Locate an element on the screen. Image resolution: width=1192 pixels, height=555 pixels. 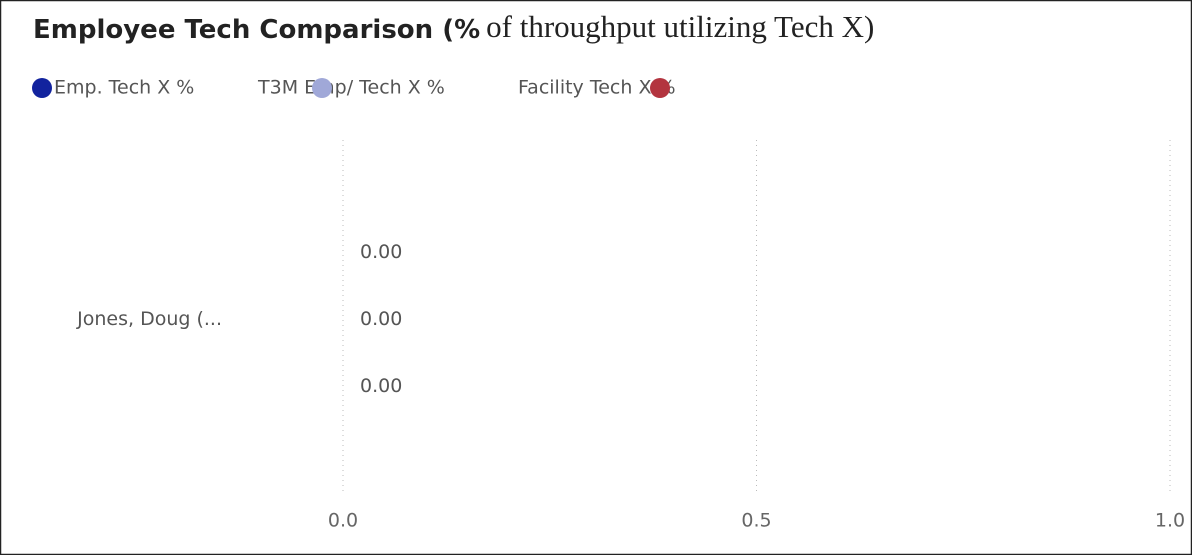
x-tick-label: 1.0 is located at coordinates (1170, 521).